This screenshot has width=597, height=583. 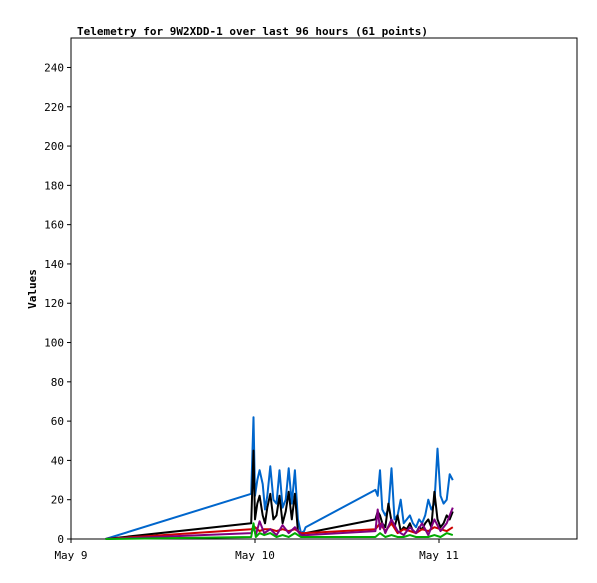 I want to click on x-axis: May 9 May 10 May 11, so click(x=256, y=550).